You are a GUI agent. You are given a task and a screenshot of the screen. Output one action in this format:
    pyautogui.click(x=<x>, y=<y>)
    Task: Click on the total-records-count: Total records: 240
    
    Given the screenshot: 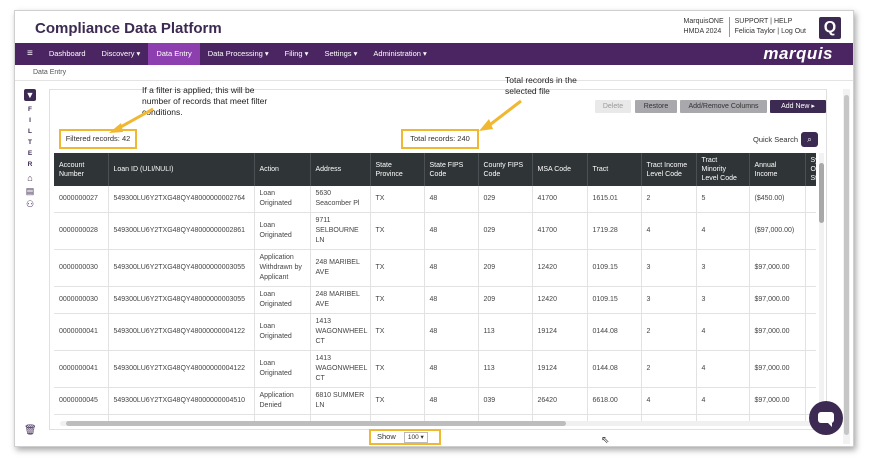 What is the action you would take?
    pyautogui.click(x=440, y=139)
    